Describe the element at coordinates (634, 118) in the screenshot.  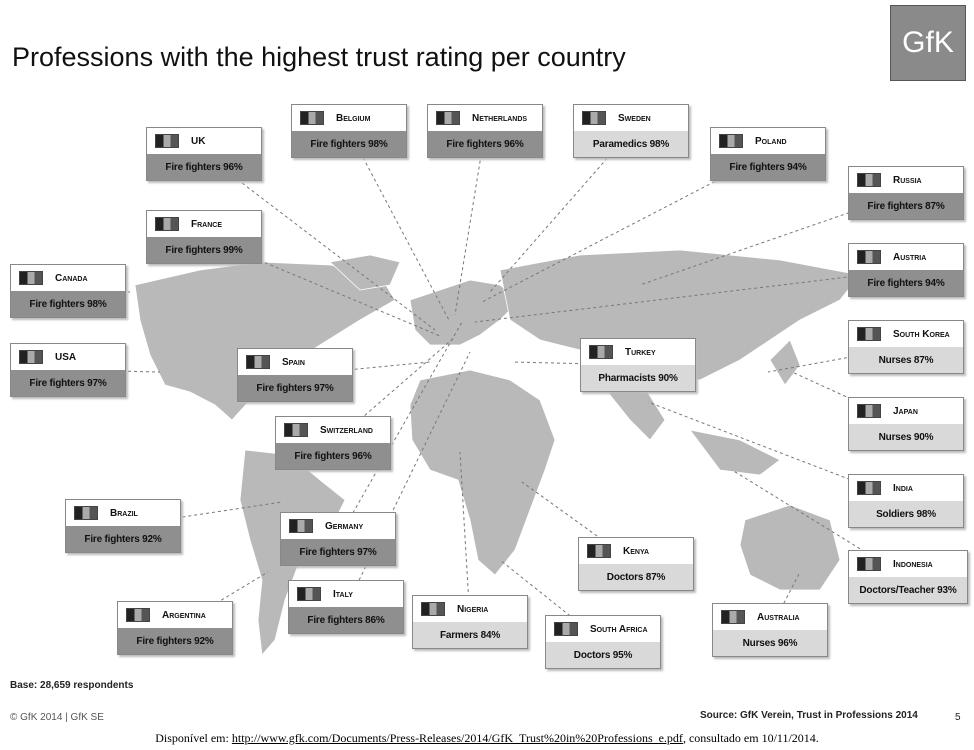
I see `country-name: Sweden` at that location.